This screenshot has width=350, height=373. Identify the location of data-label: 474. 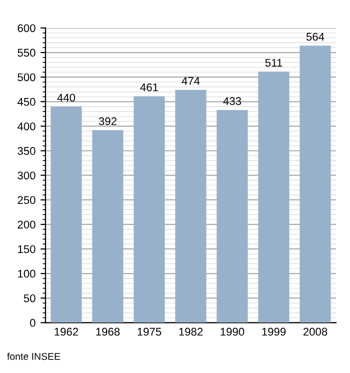
(191, 81).